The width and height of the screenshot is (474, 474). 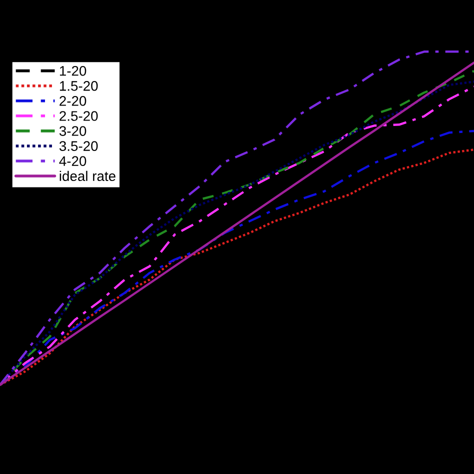 What do you see at coordinates (79, 86) in the screenshot?
I see `legend-label: 1.5-20` at bounding box center [79, 86].